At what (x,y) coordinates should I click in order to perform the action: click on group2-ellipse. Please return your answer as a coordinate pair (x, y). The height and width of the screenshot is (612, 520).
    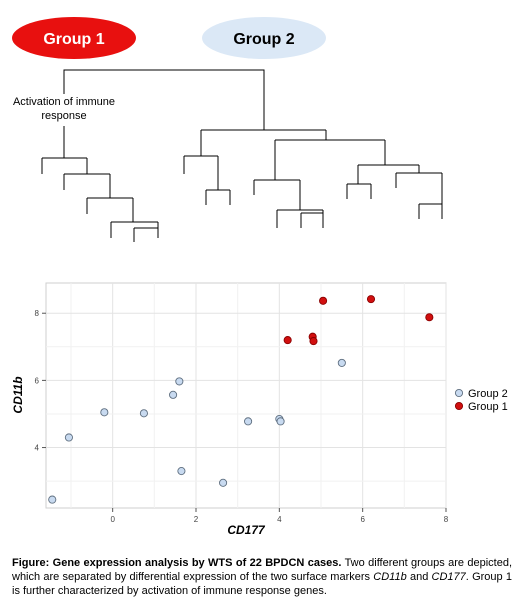
    Looking at the image, I should click on (264, 38).